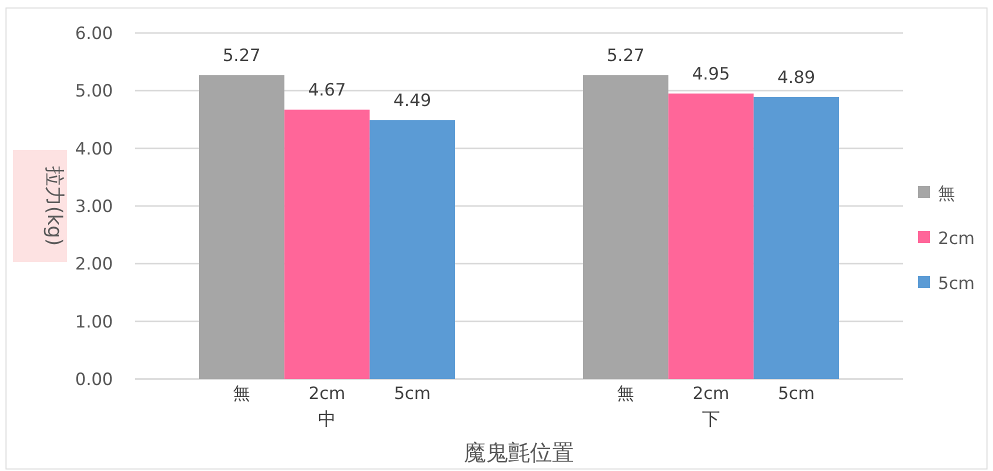 The height and width of the screenshot is (471, 993). What do you see at coordinates (94, 149) in the screenshot?
I see `y-tick-label: 4.00` at bounding box center [94, 149].